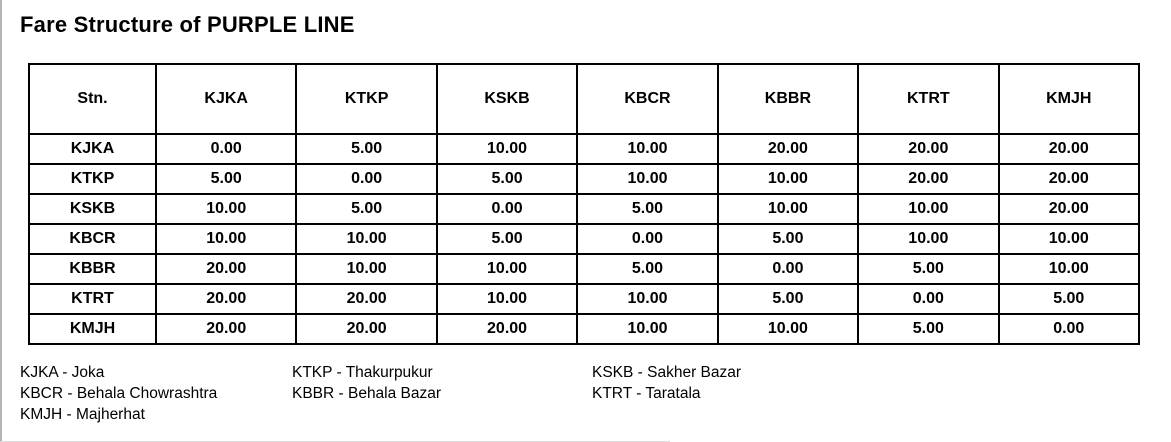 This screenshot has height=442, width=1171. I want to click on row-header-kjka: KJKA, so click(92, 149).